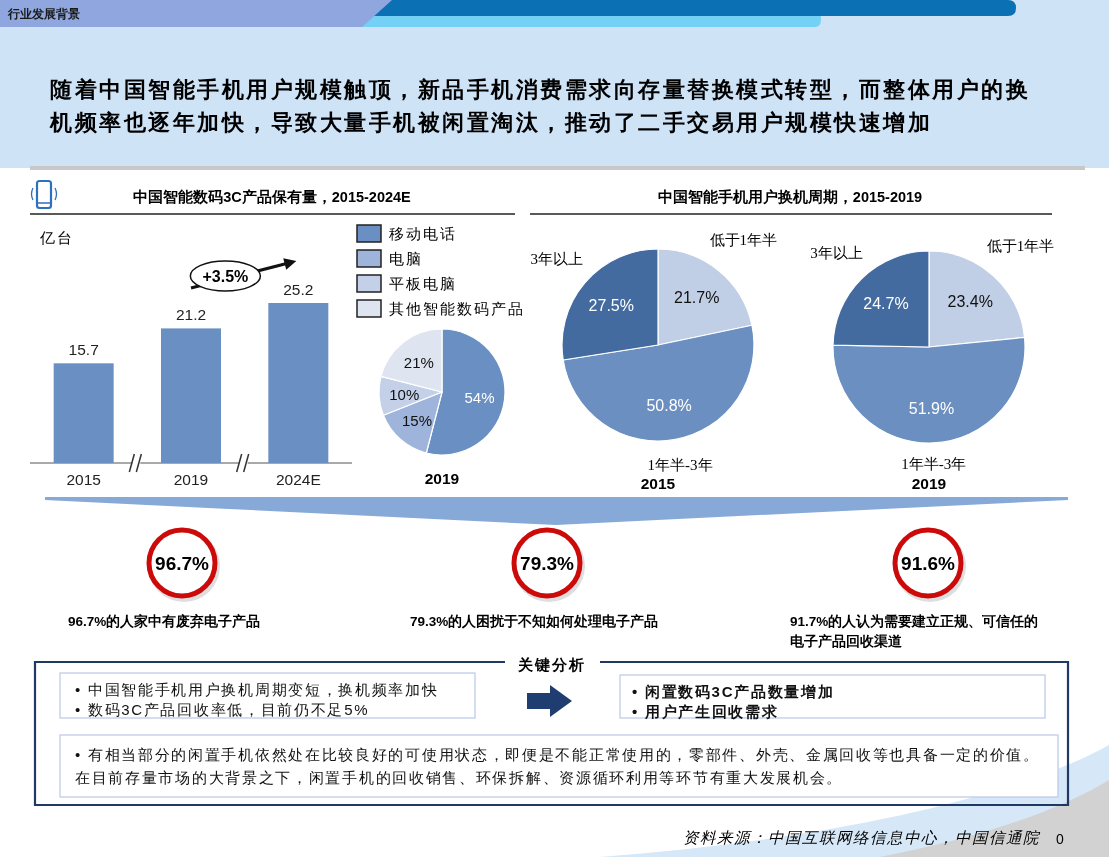 This screenshot has height=857, width=1109. I want to click on data-label: 54%, so click(479, 397).